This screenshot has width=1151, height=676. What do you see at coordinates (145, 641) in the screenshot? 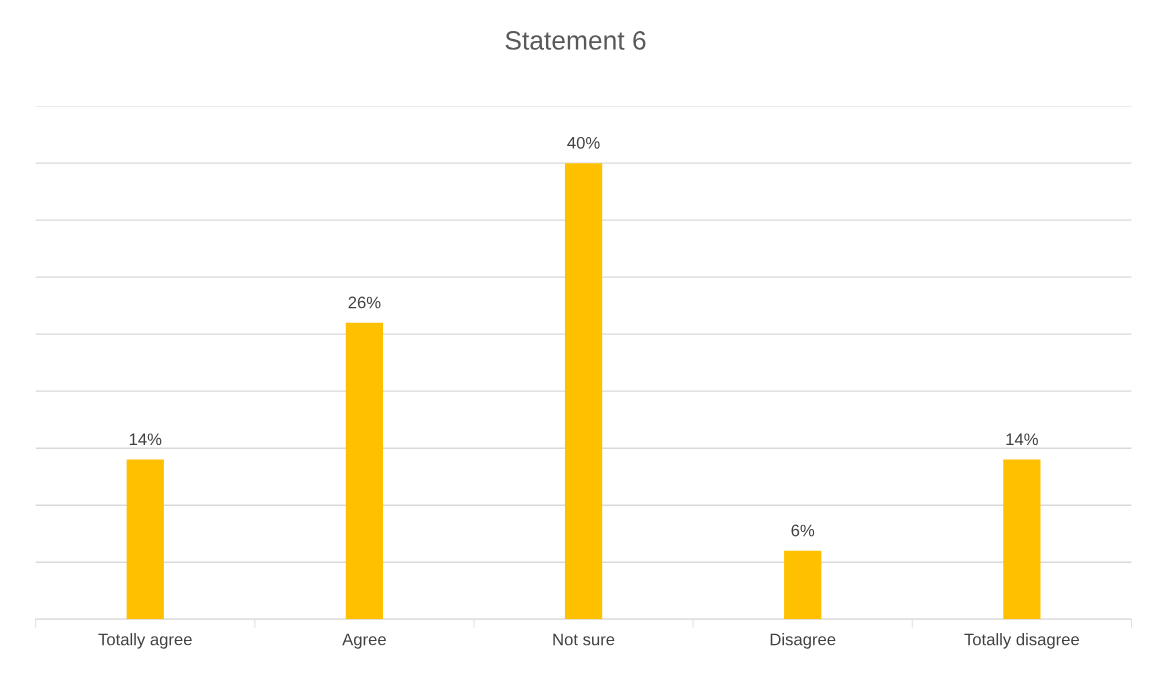
I see `x-tick-label: Totally agree` at bounding box center [145, 641].